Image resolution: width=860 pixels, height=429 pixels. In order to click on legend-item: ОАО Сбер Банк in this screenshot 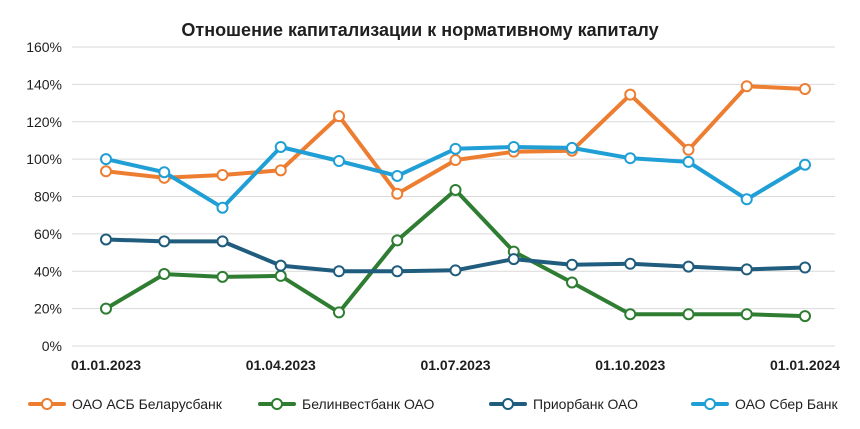, I will do `click(765, 404)`.